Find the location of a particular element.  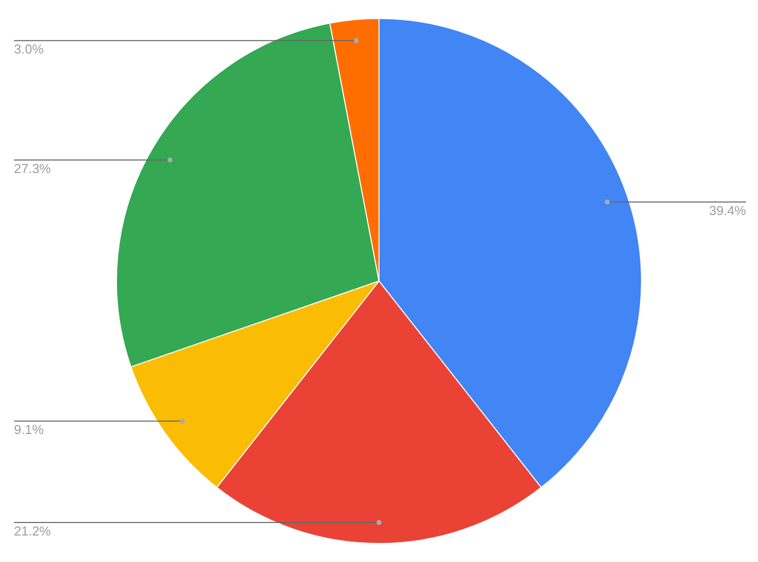

data-label: 9.1% is located at coordinates (29, 430).